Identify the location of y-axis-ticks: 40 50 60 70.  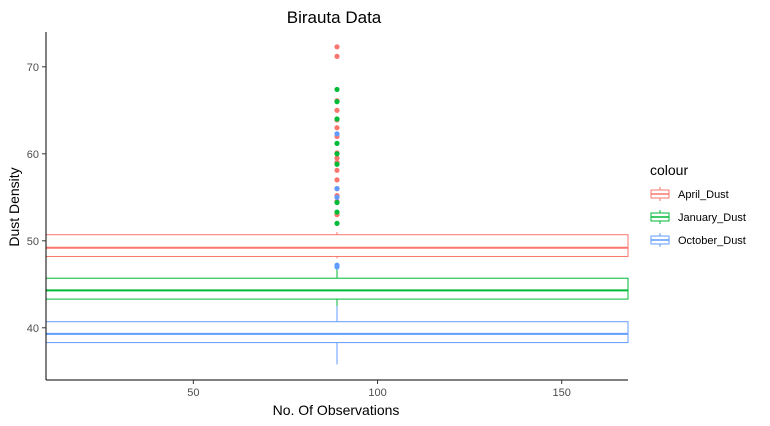
(36, 198).